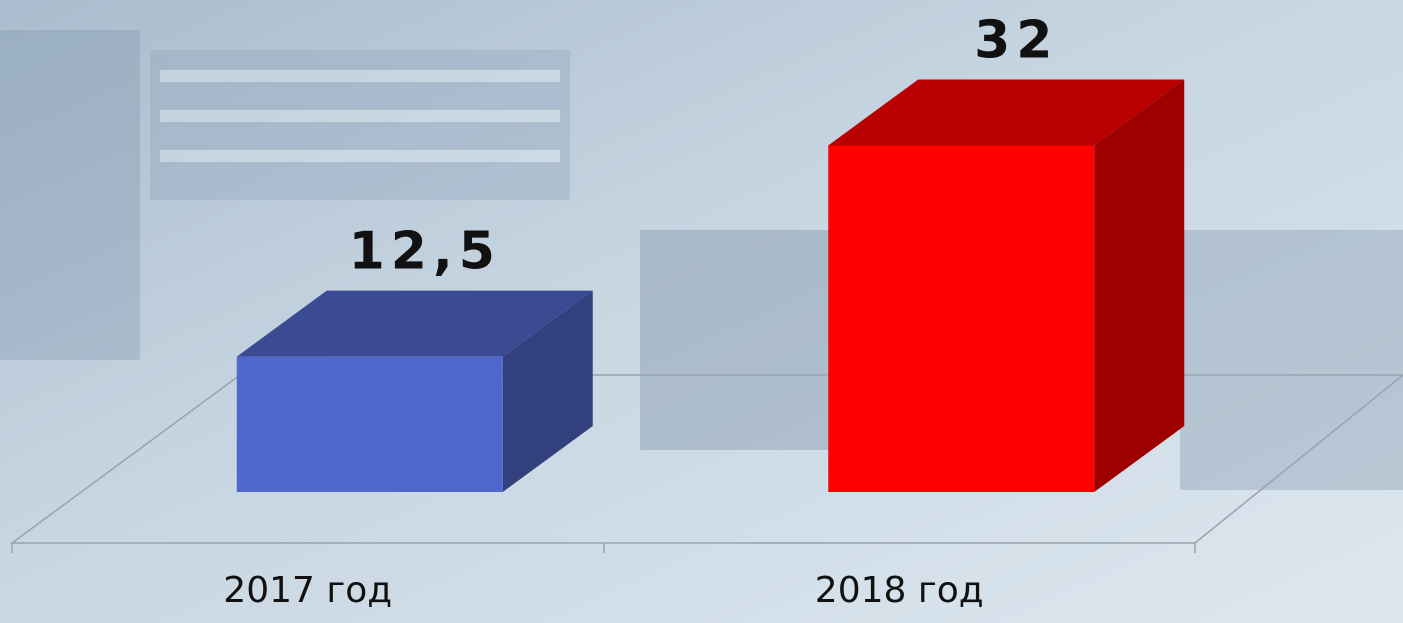 Image resolution: width=1403 pixels, height=623 pixels. What do you see at coordinates (899, 590) in the screenshot?
I see `x-tick-label: 2018 год` at bounding box center [899, 590].